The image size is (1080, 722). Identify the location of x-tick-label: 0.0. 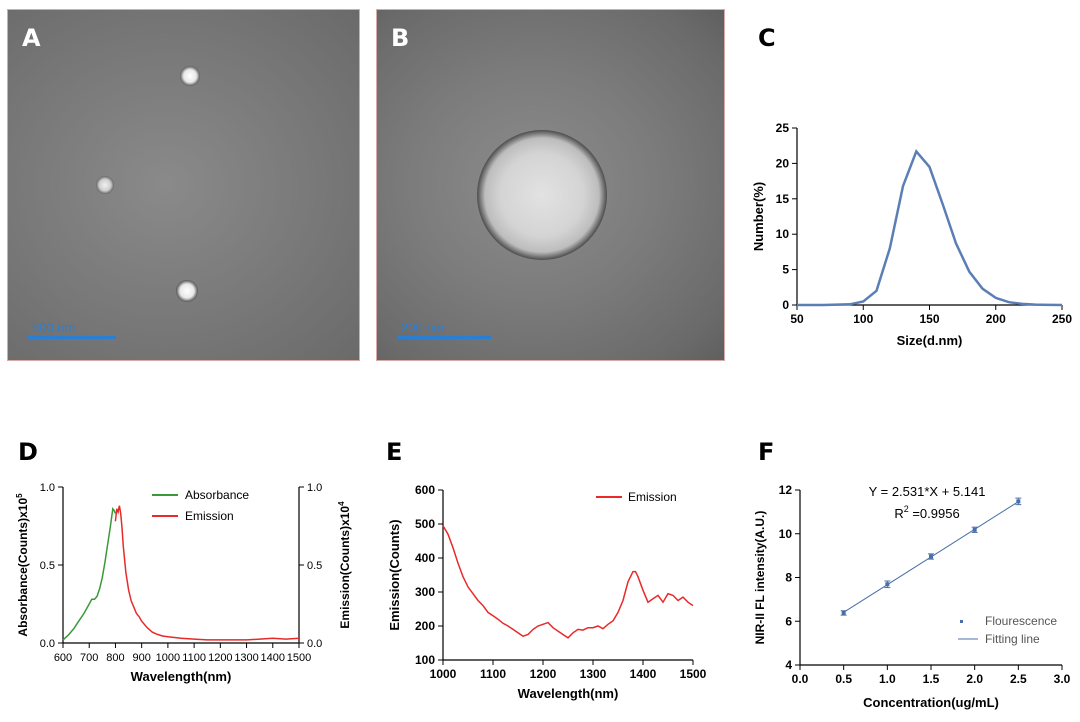
(800, 679).